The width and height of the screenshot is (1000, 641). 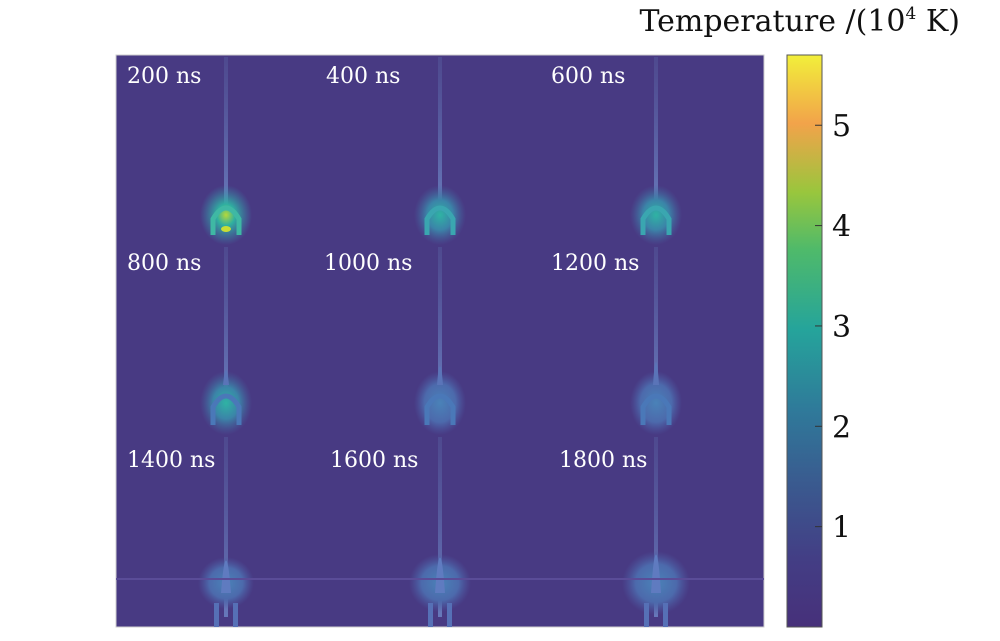 What do you see at coordinates (603, 460) in the screenshot?
I see `panel-time-label: 1800 ns` at bounding box center [603, 460].